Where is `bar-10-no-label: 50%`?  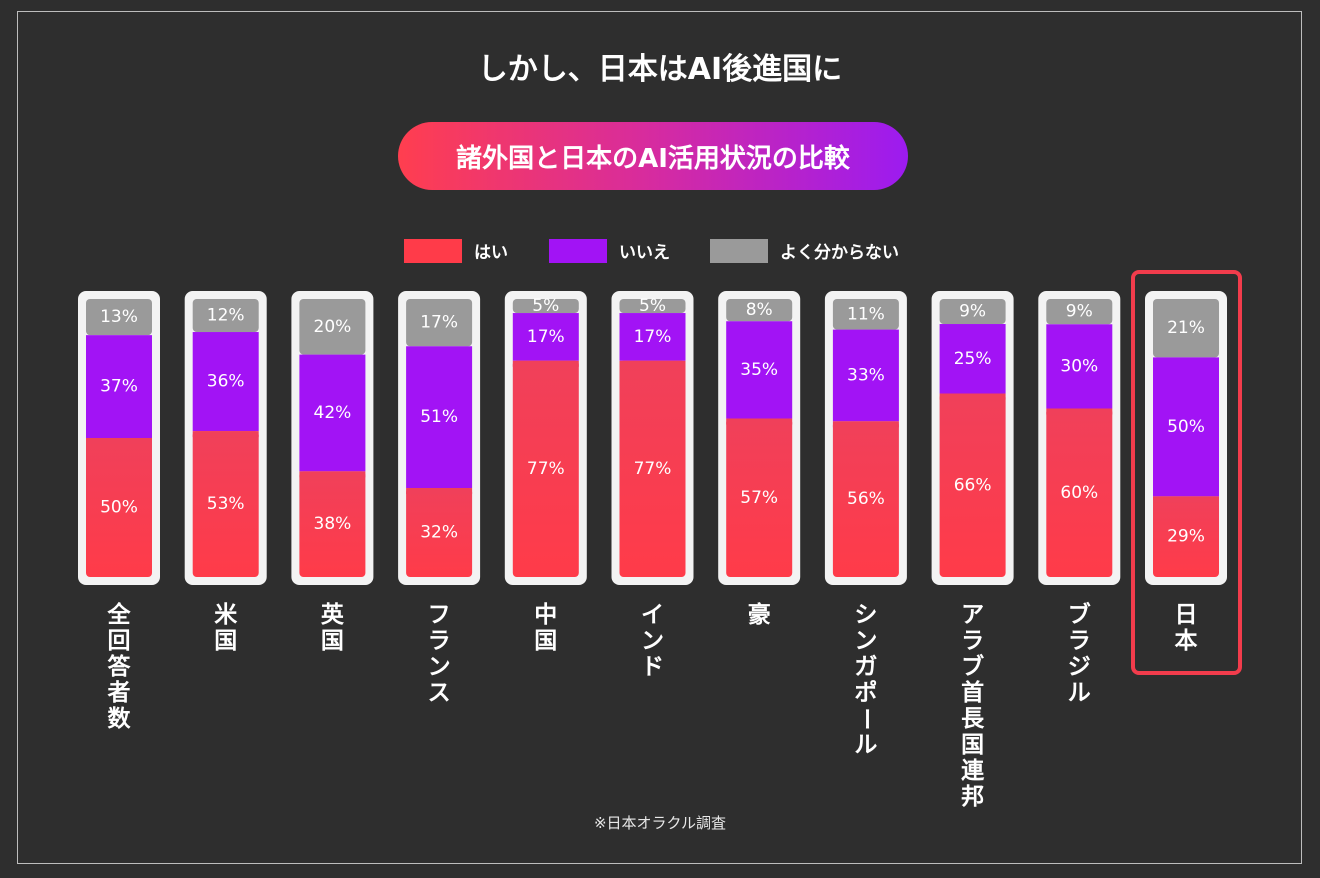 bar-10-no-label: 50% is located at coordinates (1186, 427).